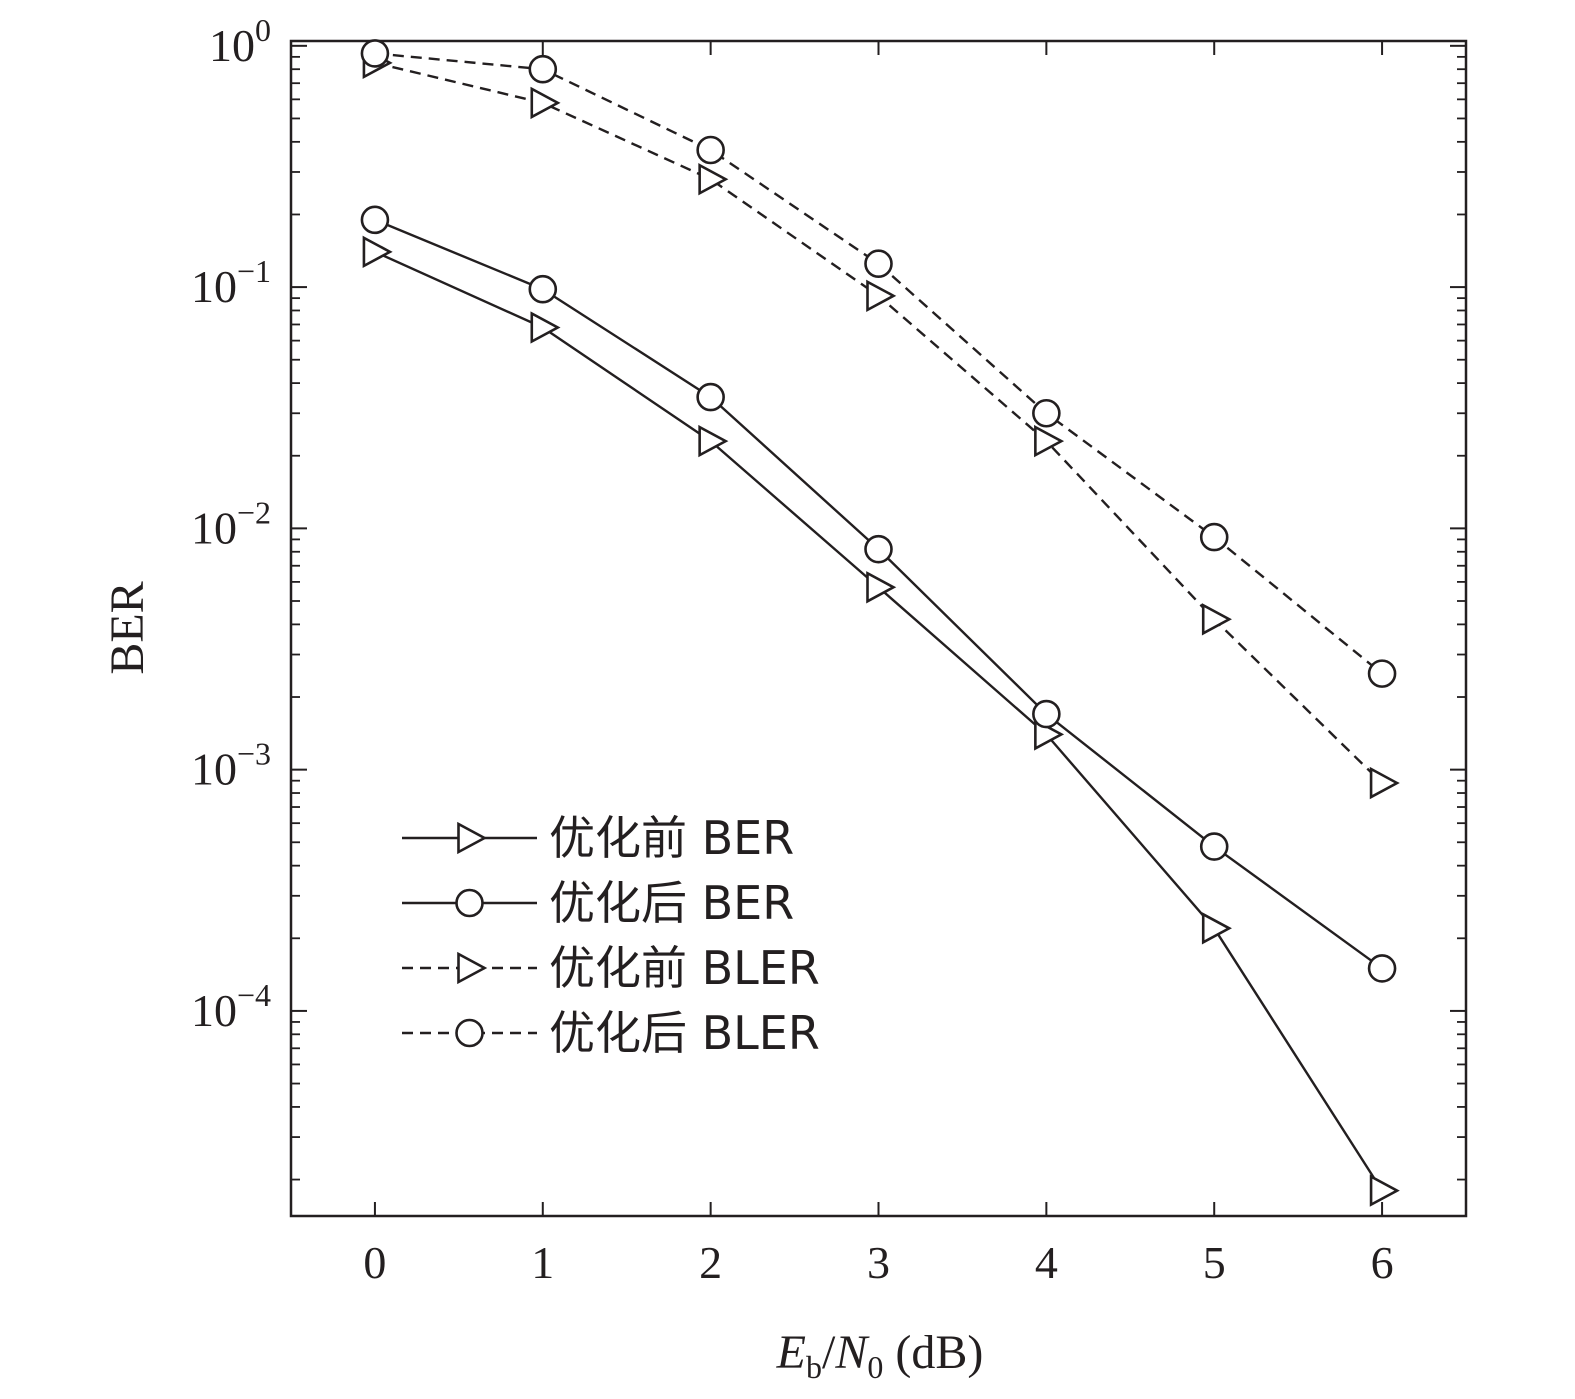 The image size is (1575, 1399). What do you see at coordinates (127, 627) in the screenshot?
I see `y-axis-label: BER` at bounding box center [127, 627].